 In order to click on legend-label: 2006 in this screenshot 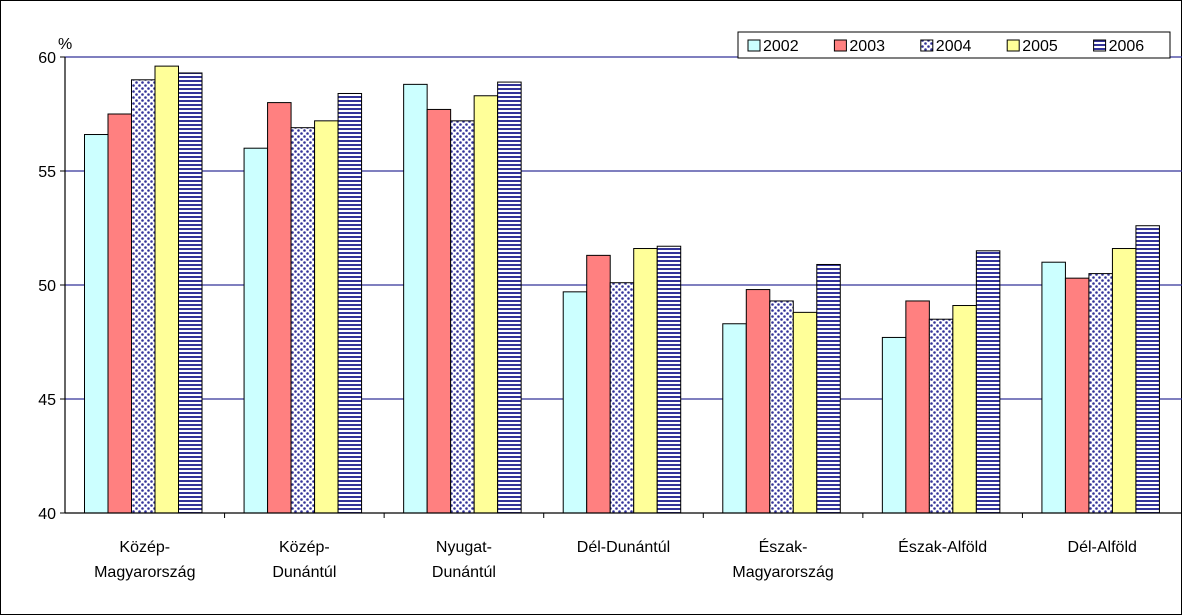, I will do `click(1127, 46)`.